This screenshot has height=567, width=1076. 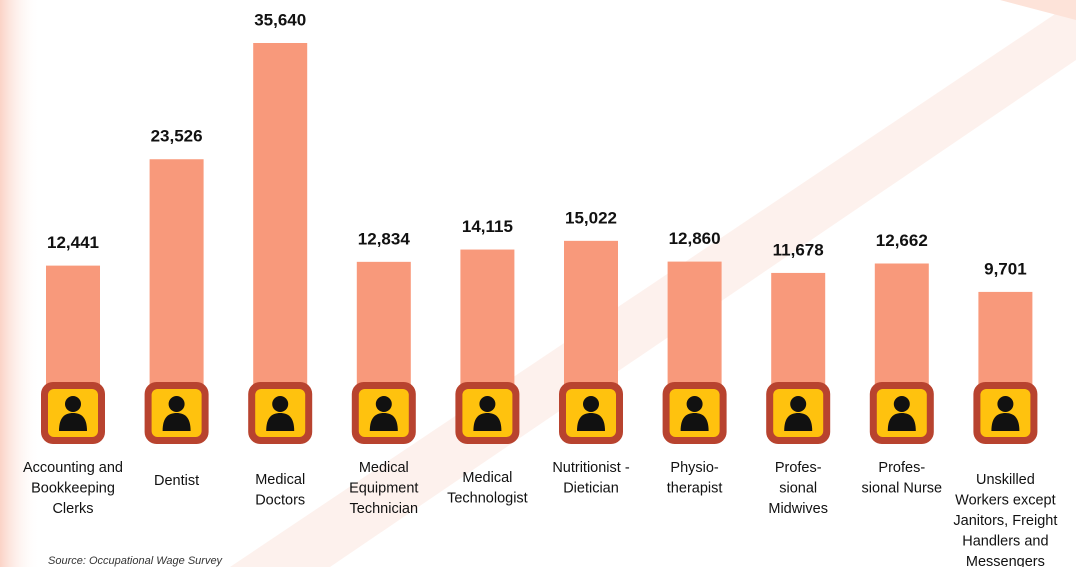 I want to click on category-label: Janitors, Freight, so click(x=1005, y=521).